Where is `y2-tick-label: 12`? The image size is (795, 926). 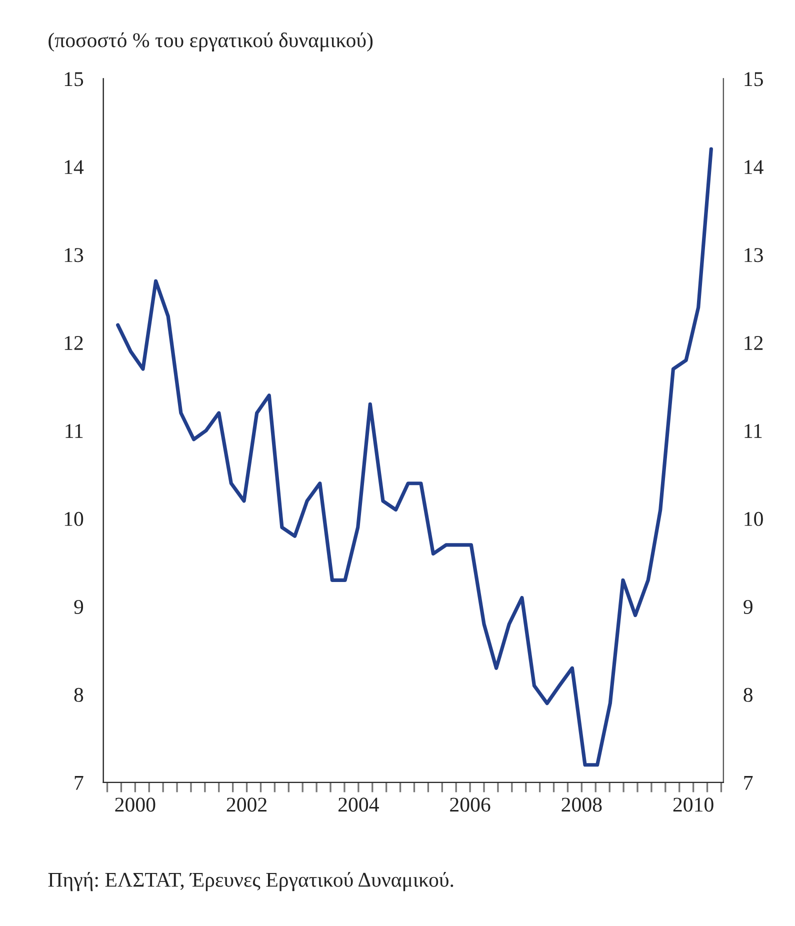 y2-tick-label: 12 is located at coordinates (753, 343).